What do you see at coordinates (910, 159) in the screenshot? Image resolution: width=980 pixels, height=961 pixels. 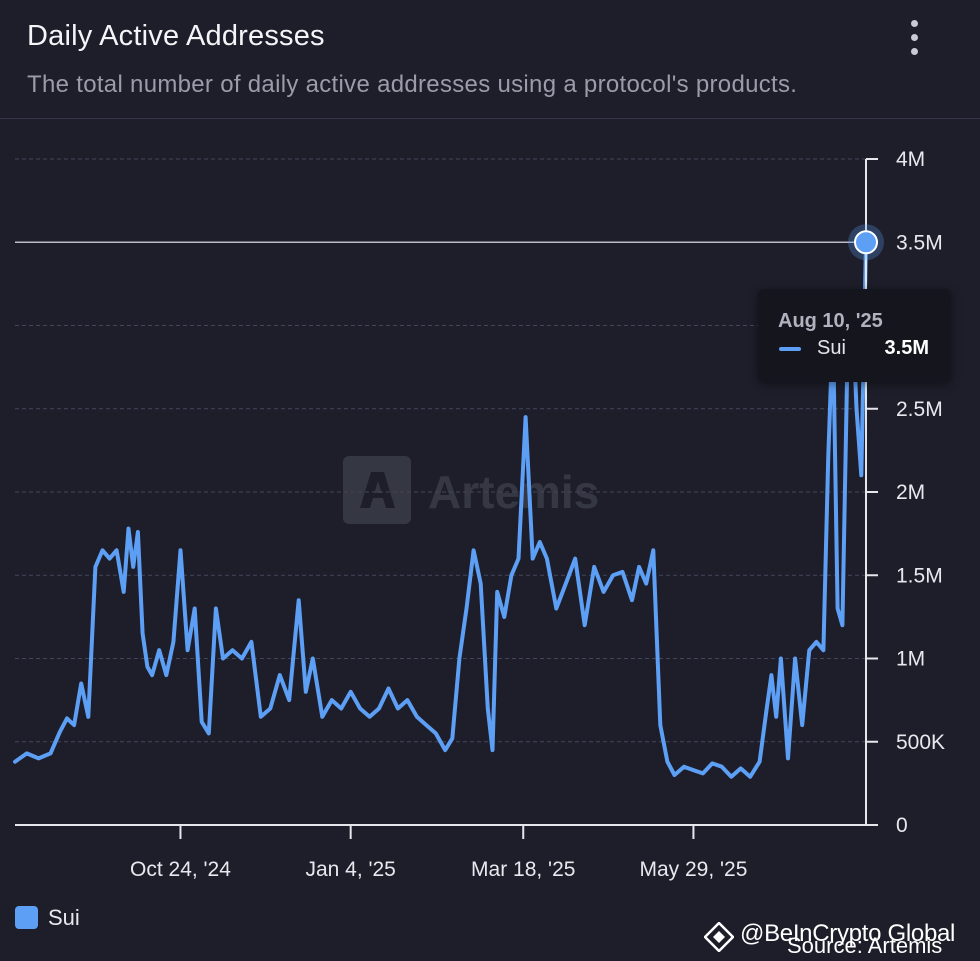 I see `y-tick-label: 4M` at bounding box center [910, 159].